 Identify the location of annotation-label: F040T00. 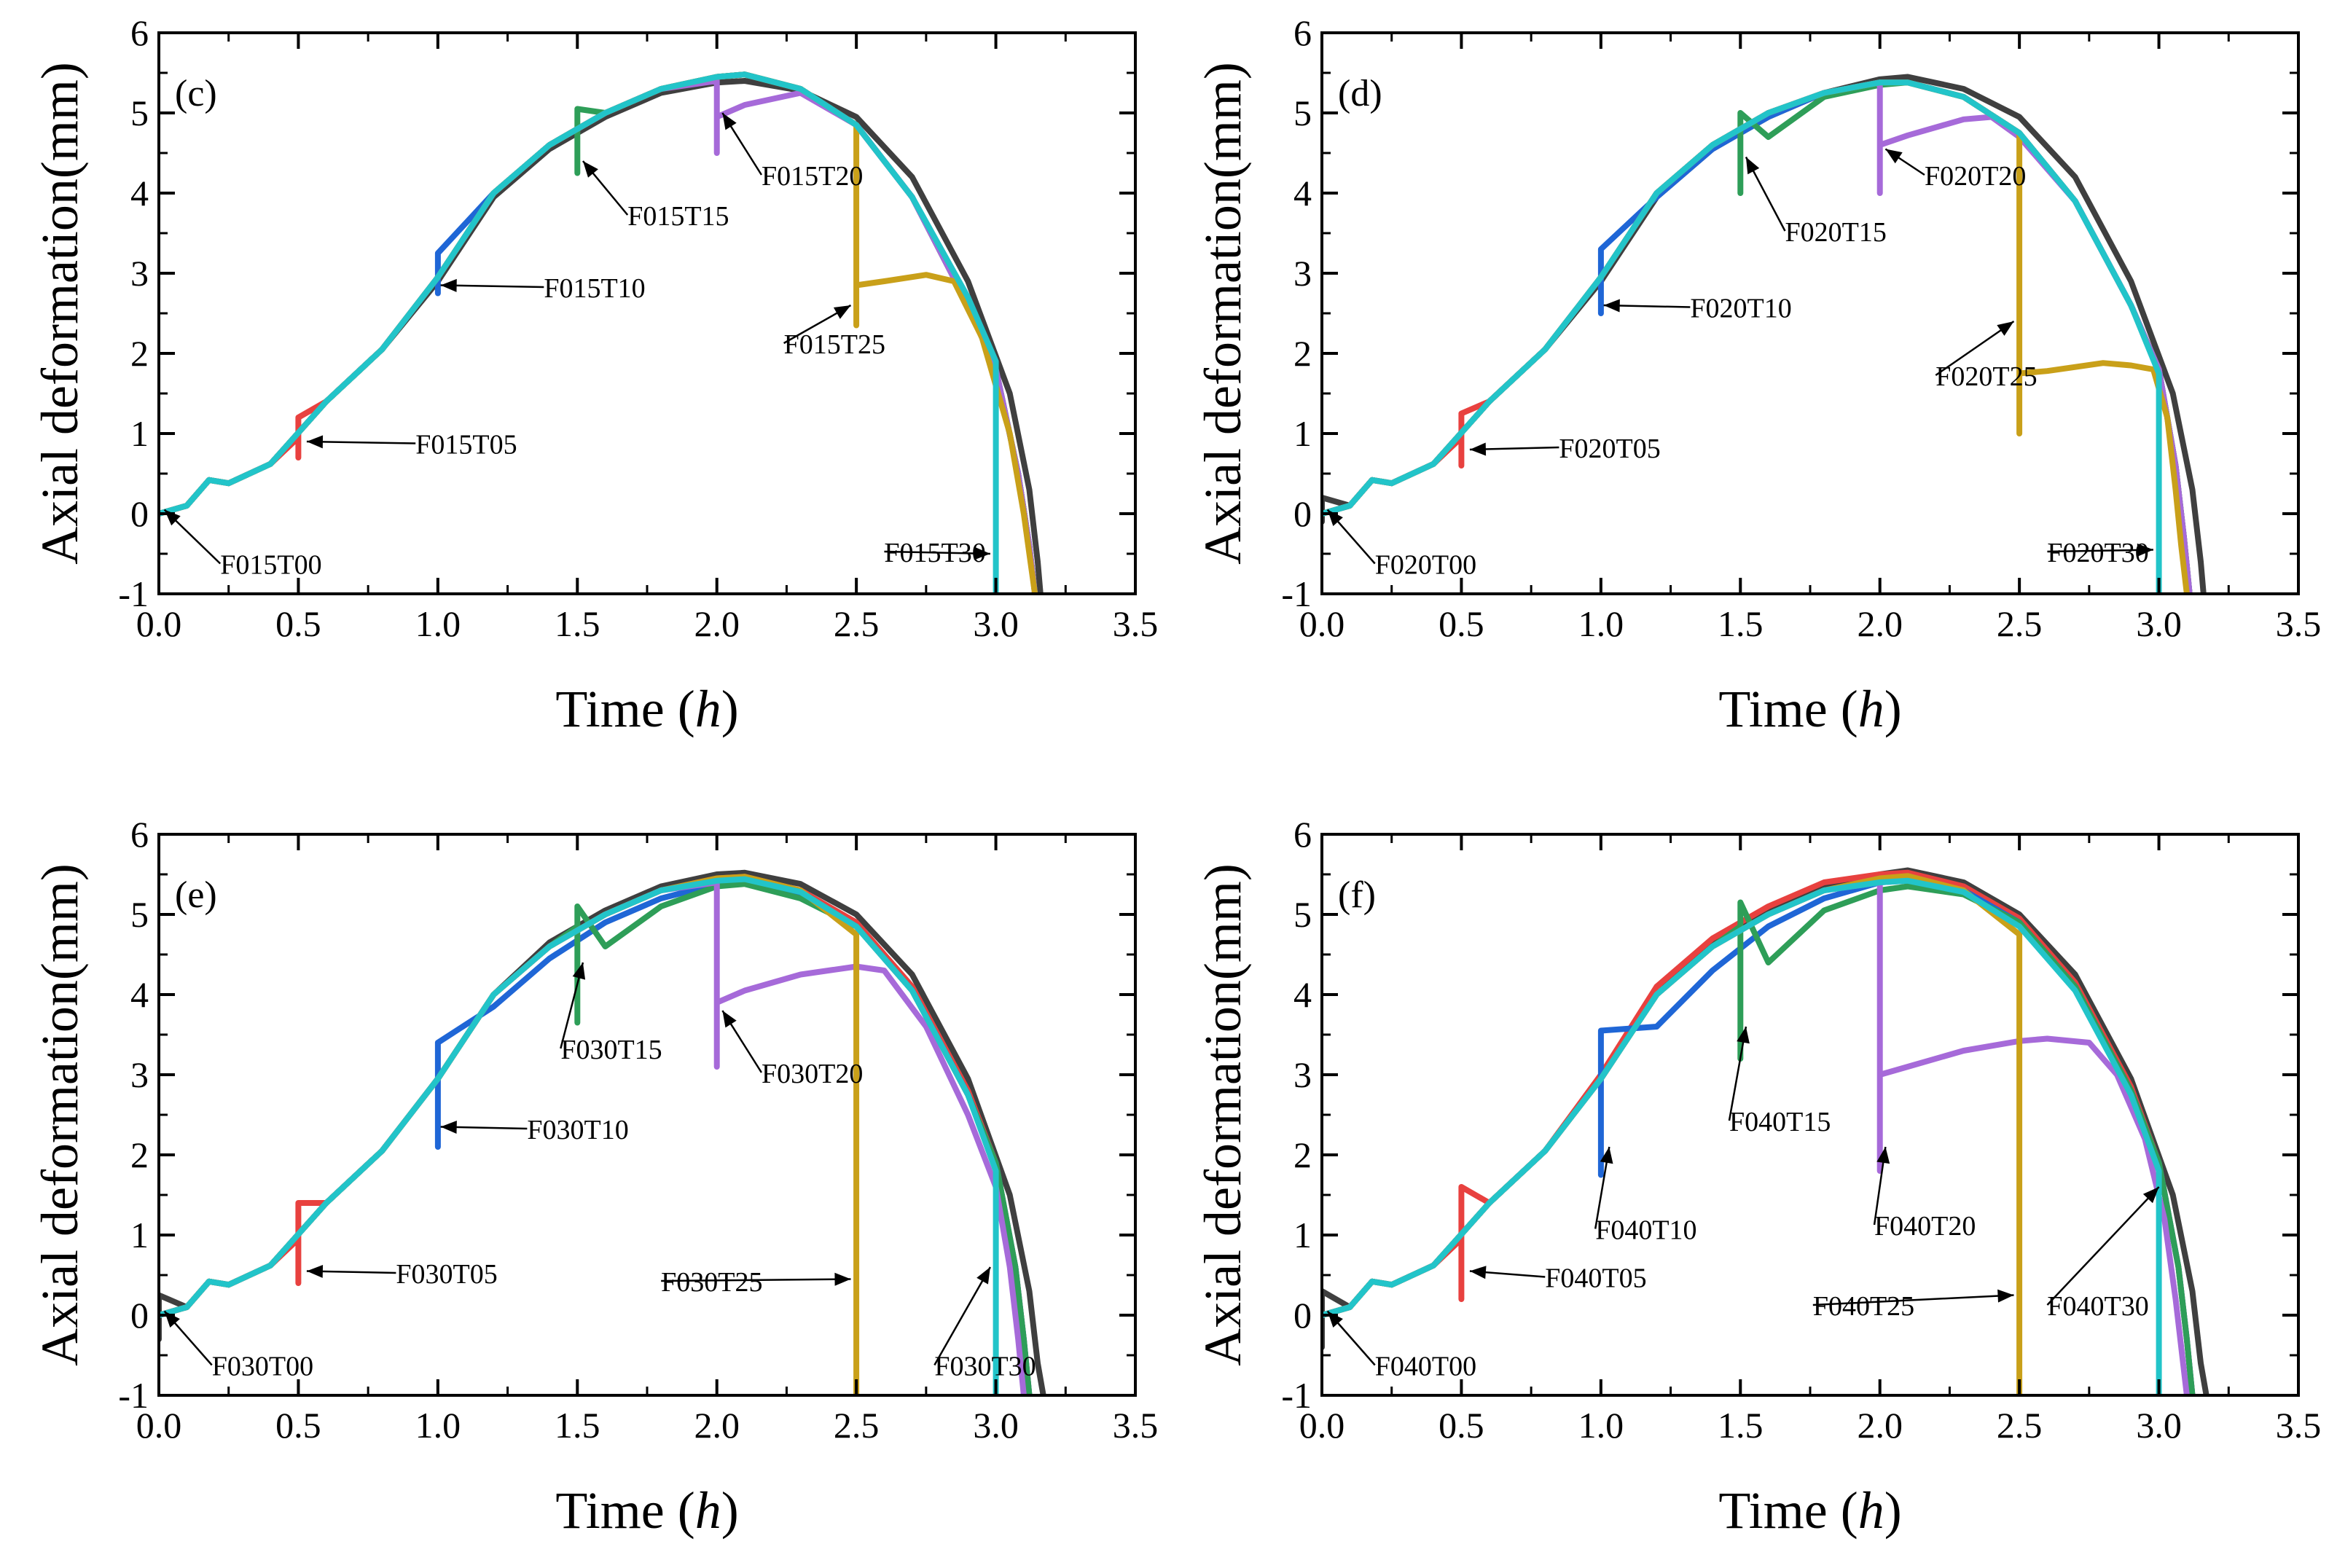
(1426, 1367).